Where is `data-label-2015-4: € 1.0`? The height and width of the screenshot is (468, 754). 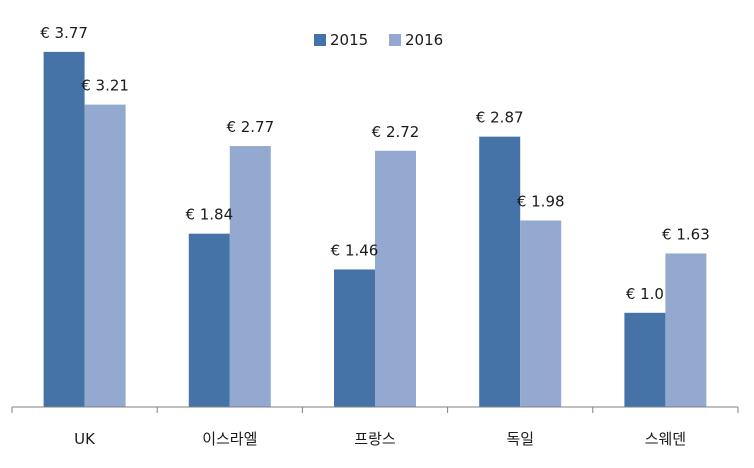
data-label-2015-4: € 1.0 is located at coordinates (645, 294).